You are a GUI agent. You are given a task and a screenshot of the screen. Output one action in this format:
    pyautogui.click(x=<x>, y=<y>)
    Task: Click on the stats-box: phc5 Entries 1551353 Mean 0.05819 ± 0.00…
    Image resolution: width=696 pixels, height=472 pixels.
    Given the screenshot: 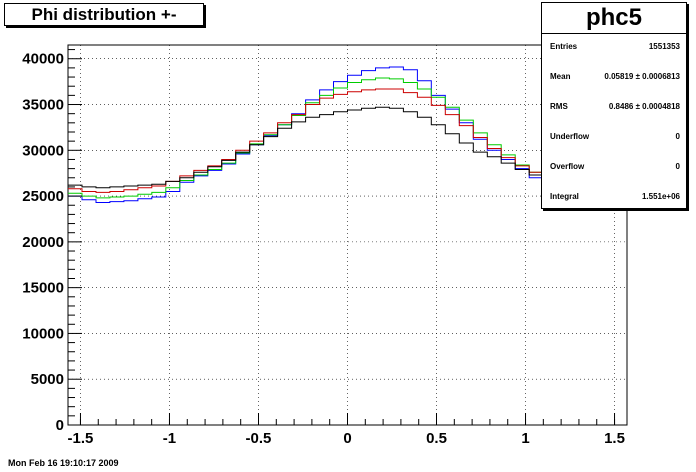 What is the action you would take?
    pyautogui.click(x=614, y=105)
    